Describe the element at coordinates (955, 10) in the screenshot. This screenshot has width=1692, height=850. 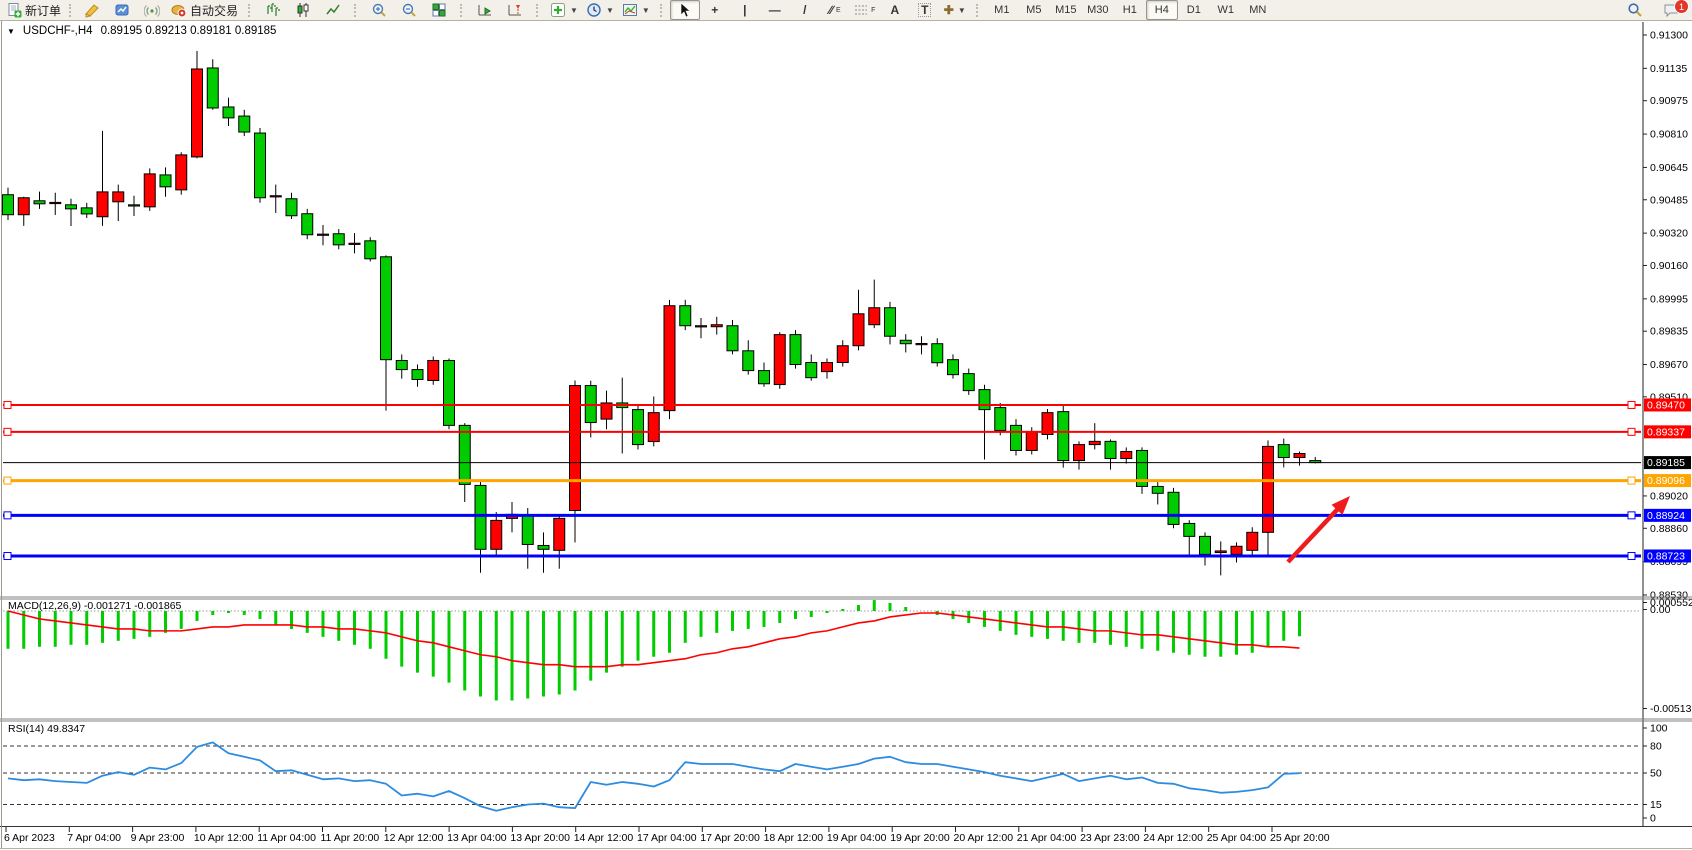
I see `arrows-tool-button: ✚ ▼` at that location.